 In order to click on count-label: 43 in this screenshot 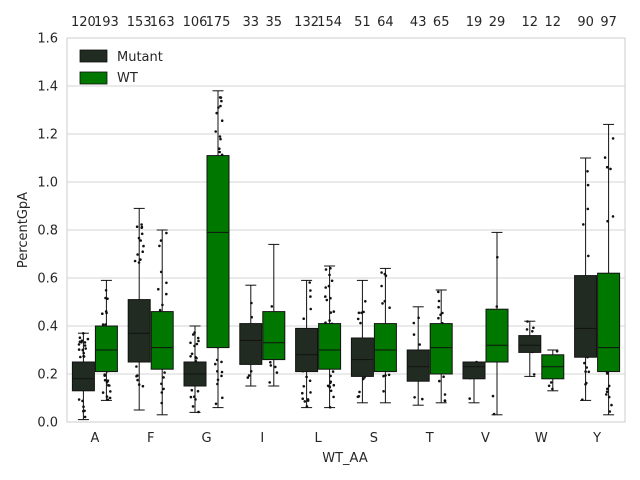, I will do `click(418, 22)`.